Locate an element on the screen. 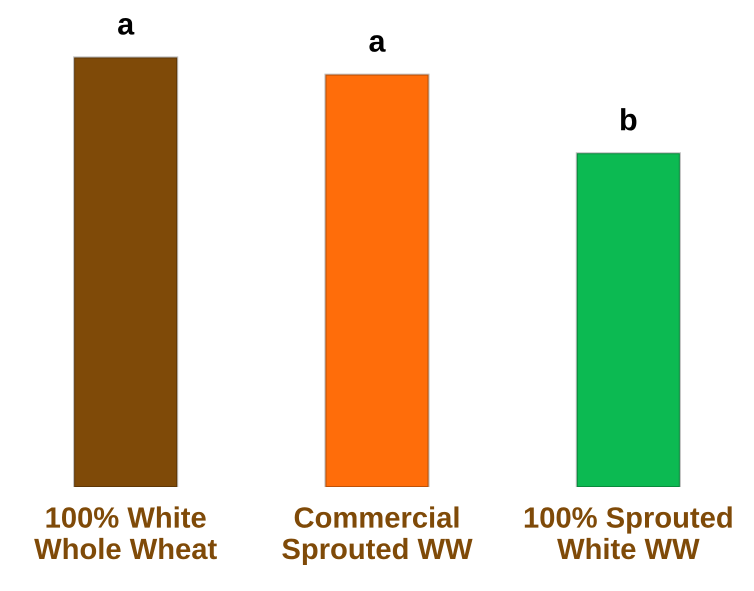  x-tick-label: 100% Sprouted White WW is located at coordinates (628, 533).